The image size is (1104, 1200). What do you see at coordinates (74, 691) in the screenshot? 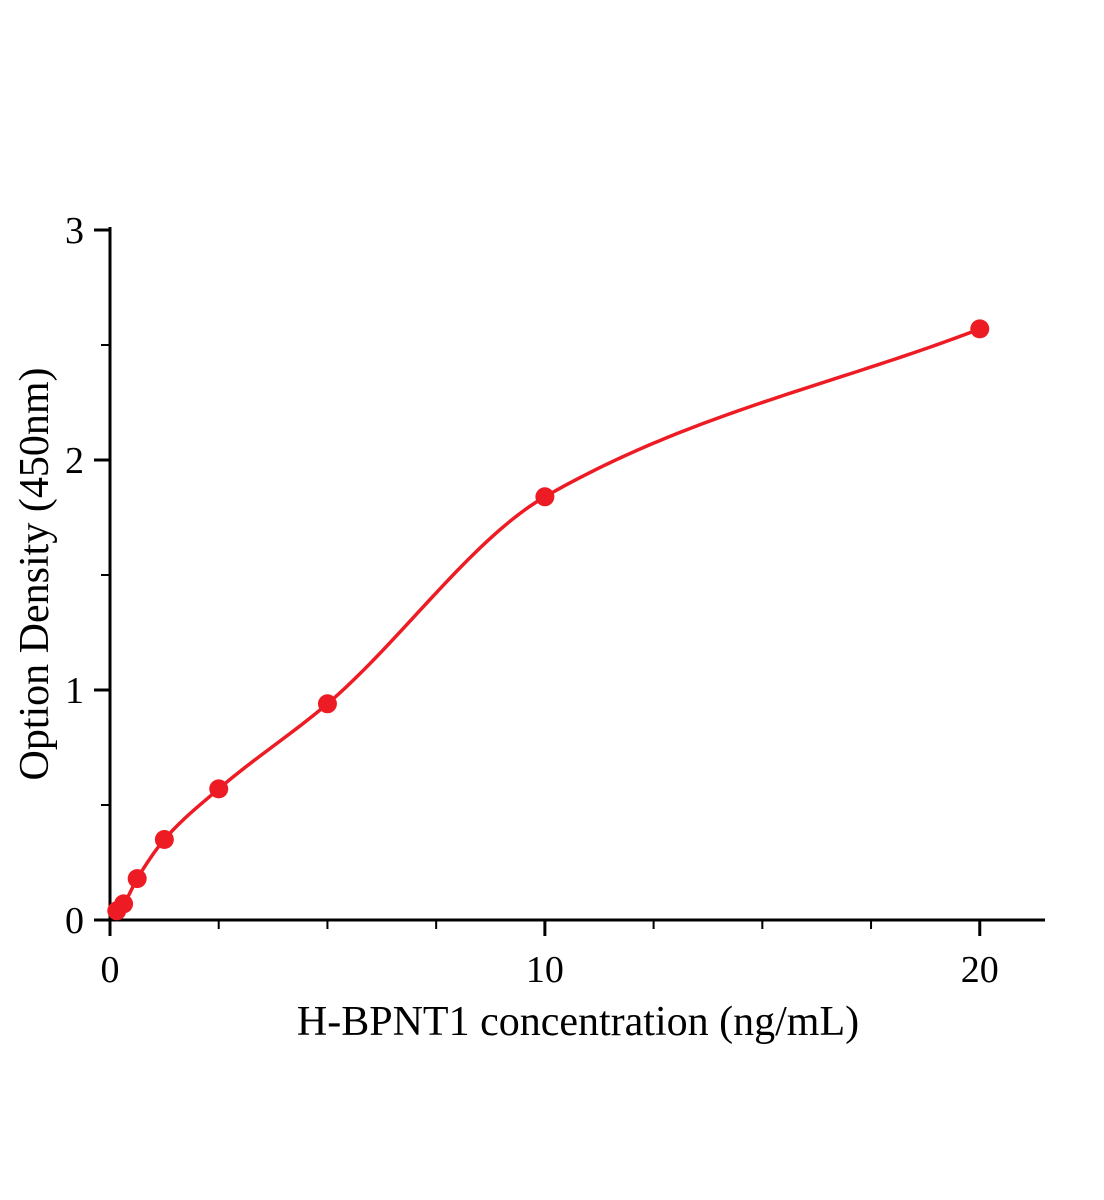
I see `y-tick-label: 1` at bounding box center [74, 691].